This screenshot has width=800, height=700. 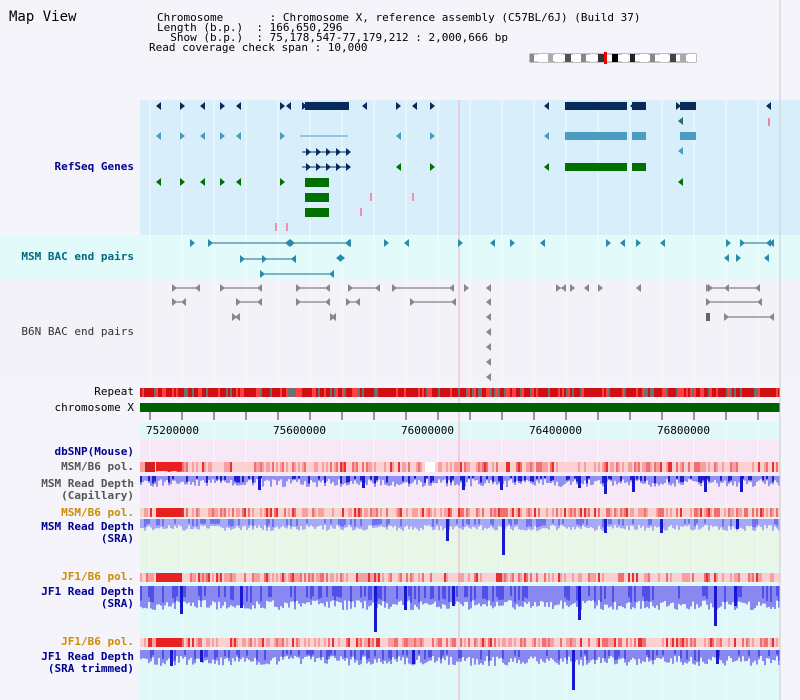 What do you see at coordinates (87, 662) in the screenshot?
I see `track-label-jf1-depth-trimmed: JF1 Read Depth (SRA trimmed)` at bounding box center [87, 662].